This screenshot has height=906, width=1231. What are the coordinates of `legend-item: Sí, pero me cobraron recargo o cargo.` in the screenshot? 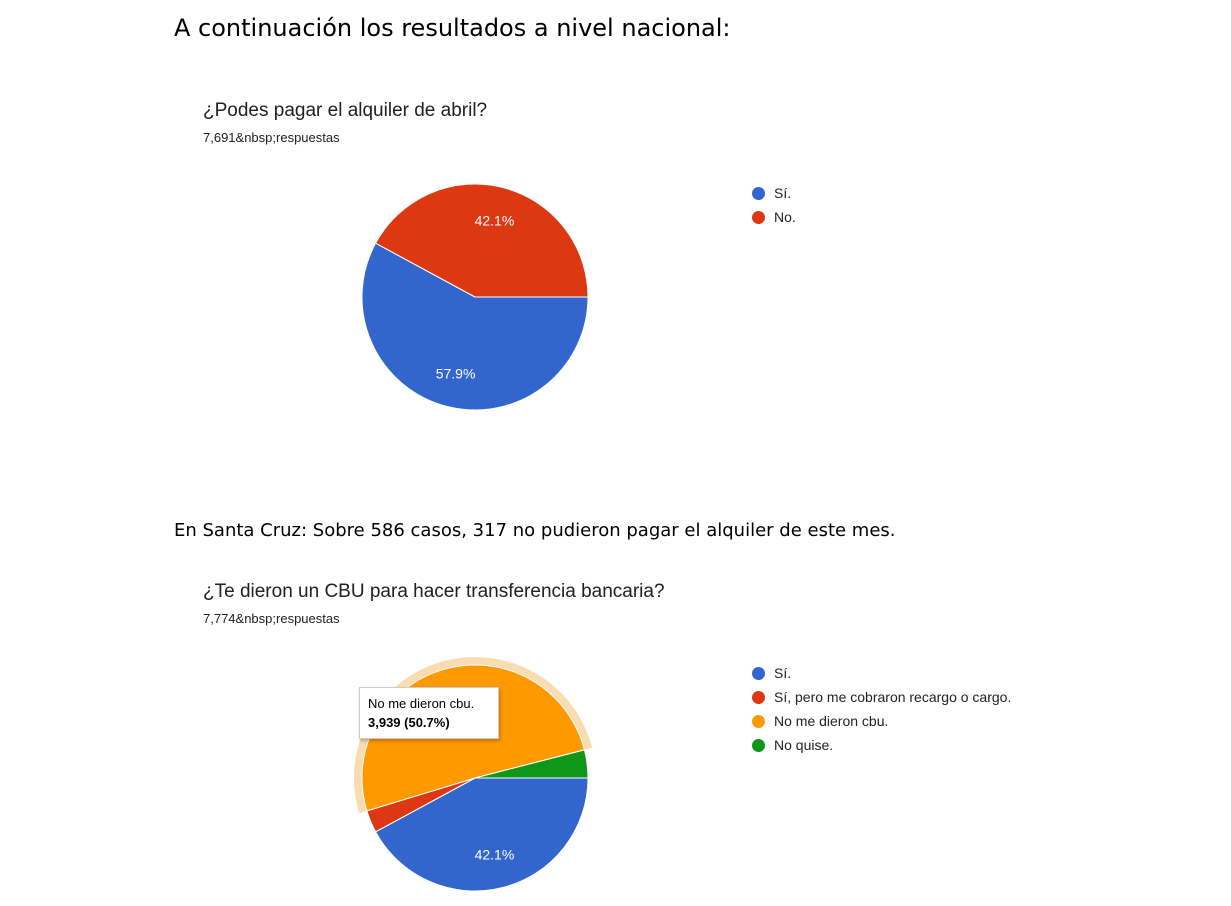 It's located at (881, 697).